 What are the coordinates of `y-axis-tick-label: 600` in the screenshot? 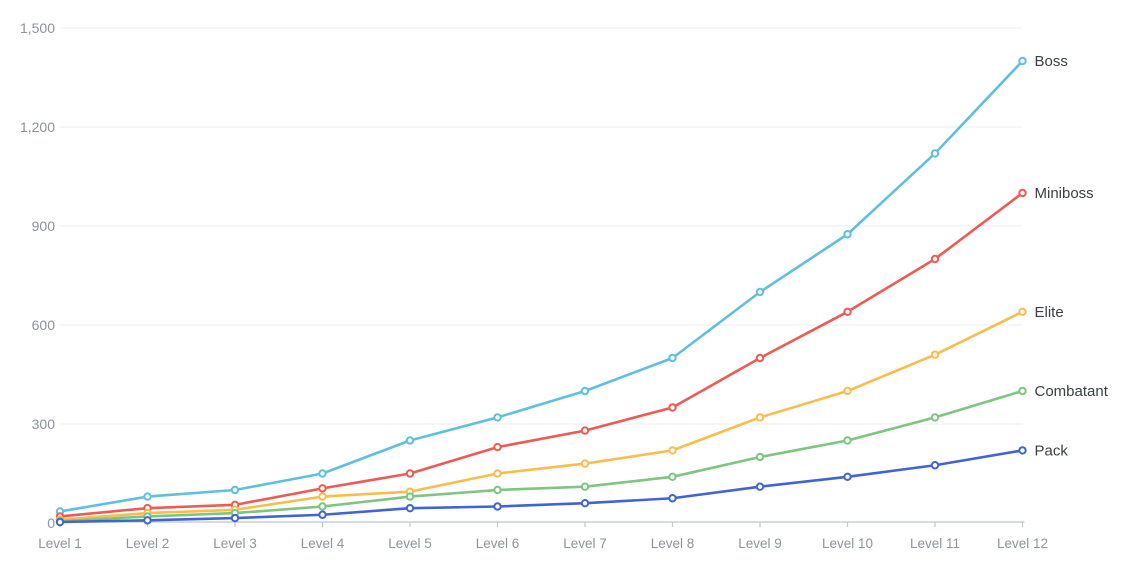 It's located at (44, 325).